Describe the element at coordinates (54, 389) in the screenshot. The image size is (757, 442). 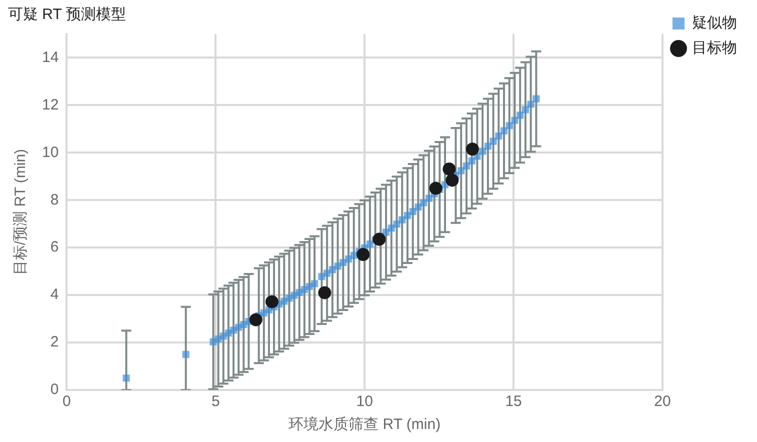
I see `y-tick-label: 0` at that location.